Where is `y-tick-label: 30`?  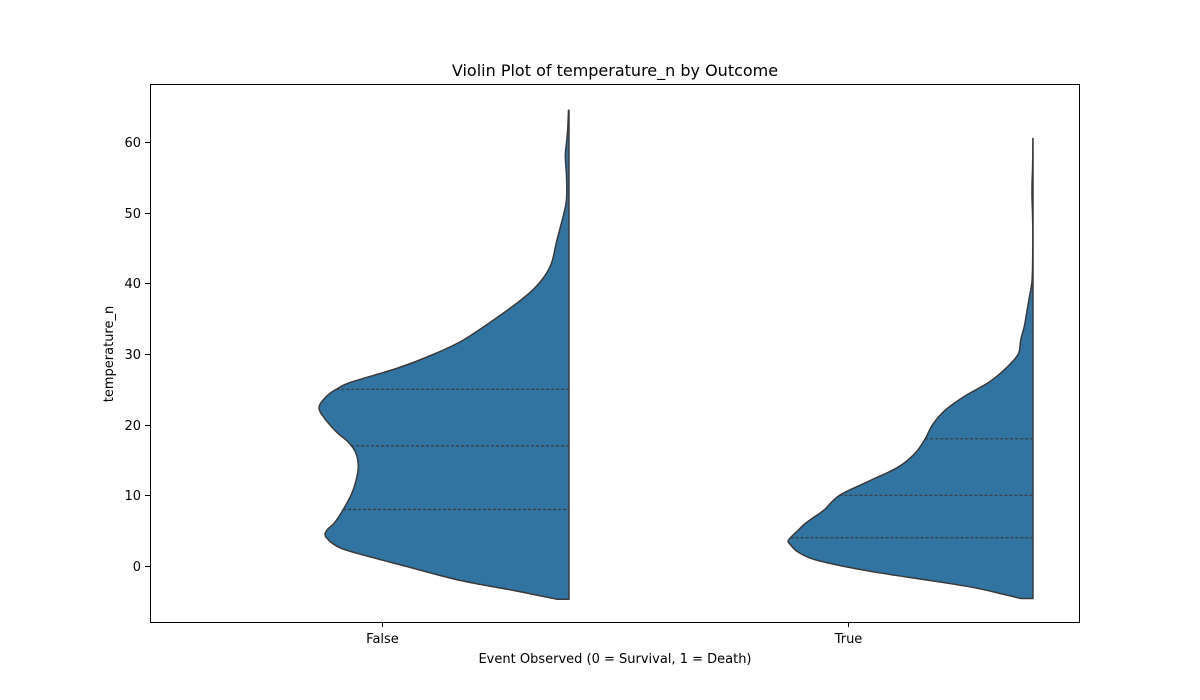
y-tick-label: 30 is located at coordinates (132, 355).